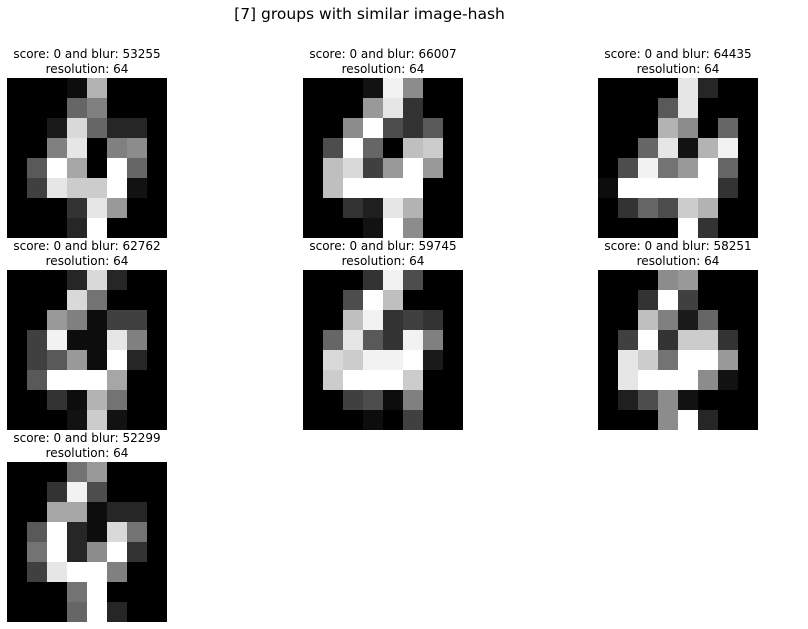 Image resolution: width=808 pixels, height=629 pixels. Describe the element at coordinates (678, 54) in the screenshot. I see `panel-title: score: 0 and blur: 64435` at that location.